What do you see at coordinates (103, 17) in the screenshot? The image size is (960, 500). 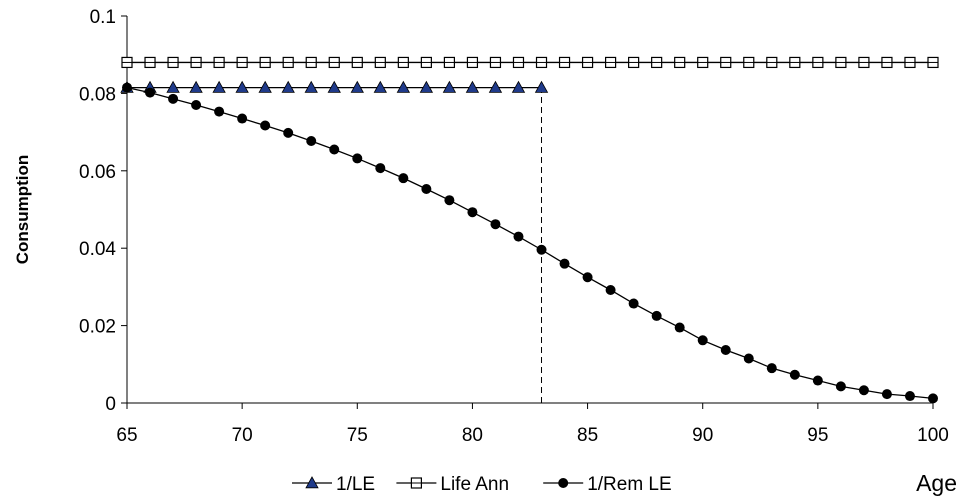 I see `y-tick-label: 0.1` at bounding box center [103, 17].